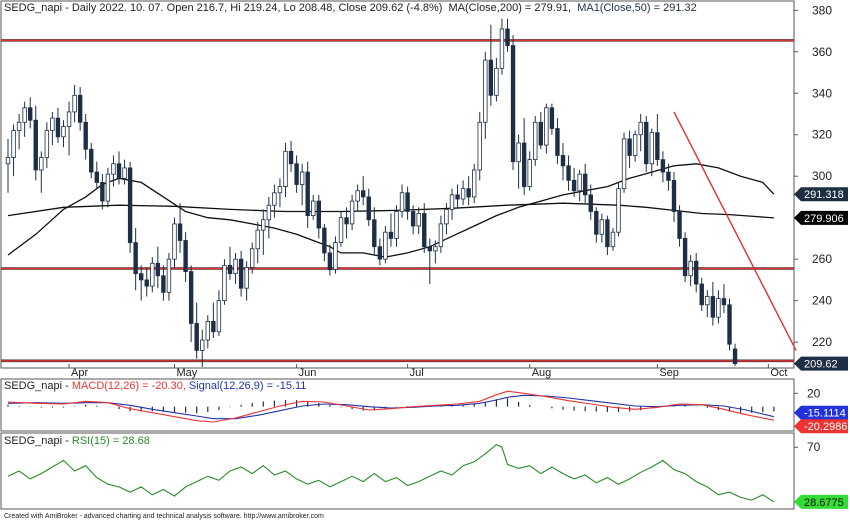  Describe the element at coordinates (821, 426) in the screenshot. I see `macd-badge: -20.2986` at that location.